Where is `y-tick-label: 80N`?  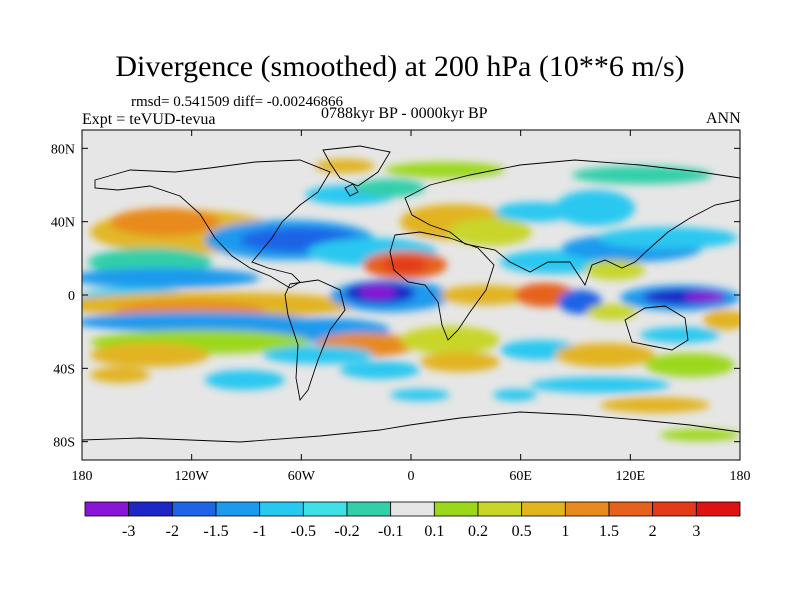 y-tick-label: 80N is located at coordinates (63, 149).